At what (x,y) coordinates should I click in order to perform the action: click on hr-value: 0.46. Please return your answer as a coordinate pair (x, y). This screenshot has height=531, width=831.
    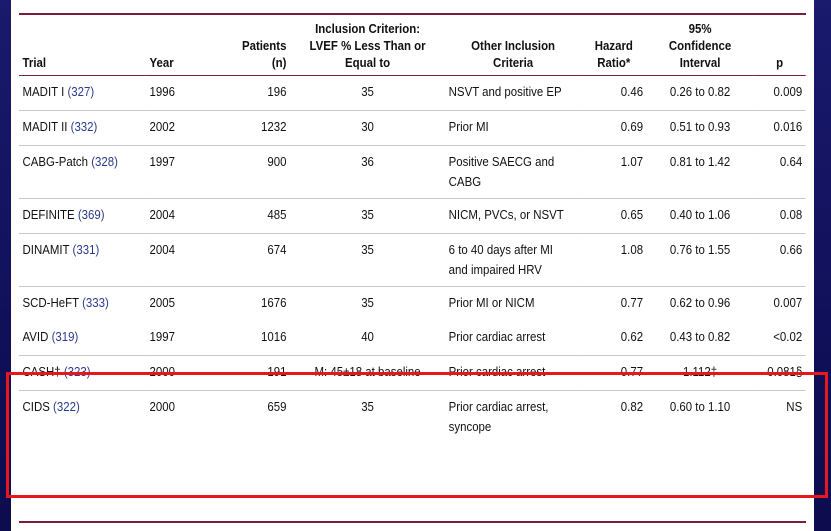
    Looking at the image, I should click on (632, 91).